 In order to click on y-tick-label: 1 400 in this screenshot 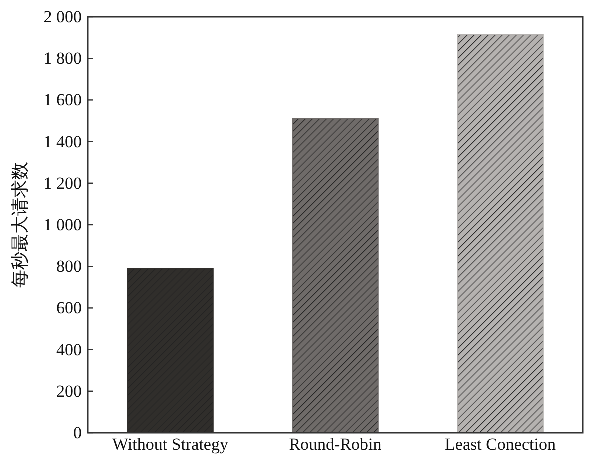, I will do `click(63, 142)`.